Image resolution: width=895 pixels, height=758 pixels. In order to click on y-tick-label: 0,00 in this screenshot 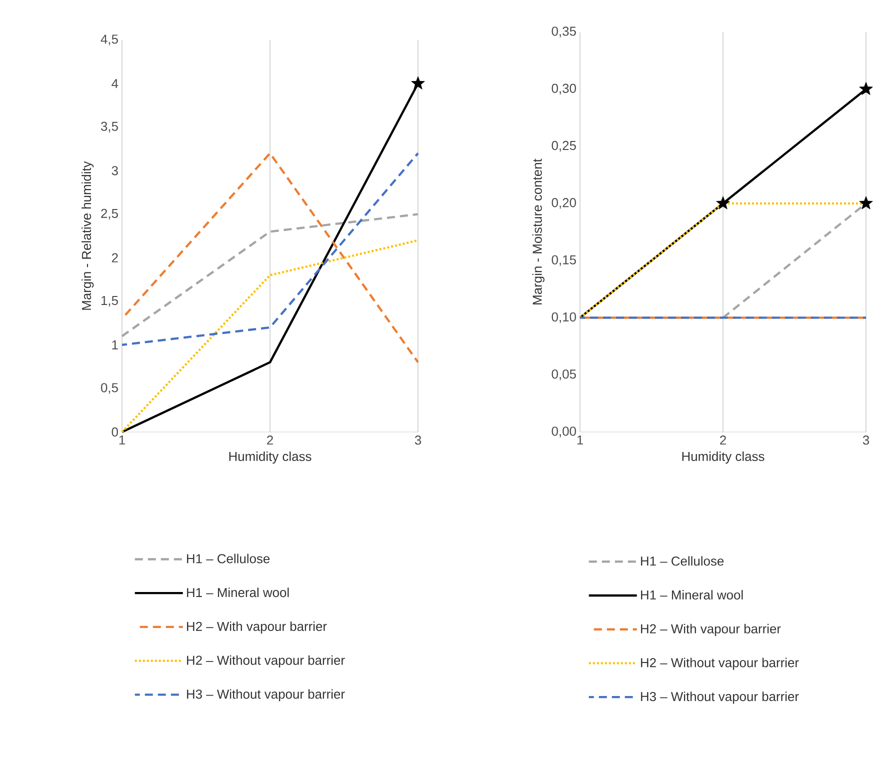, I will do `click(564, 432)`.